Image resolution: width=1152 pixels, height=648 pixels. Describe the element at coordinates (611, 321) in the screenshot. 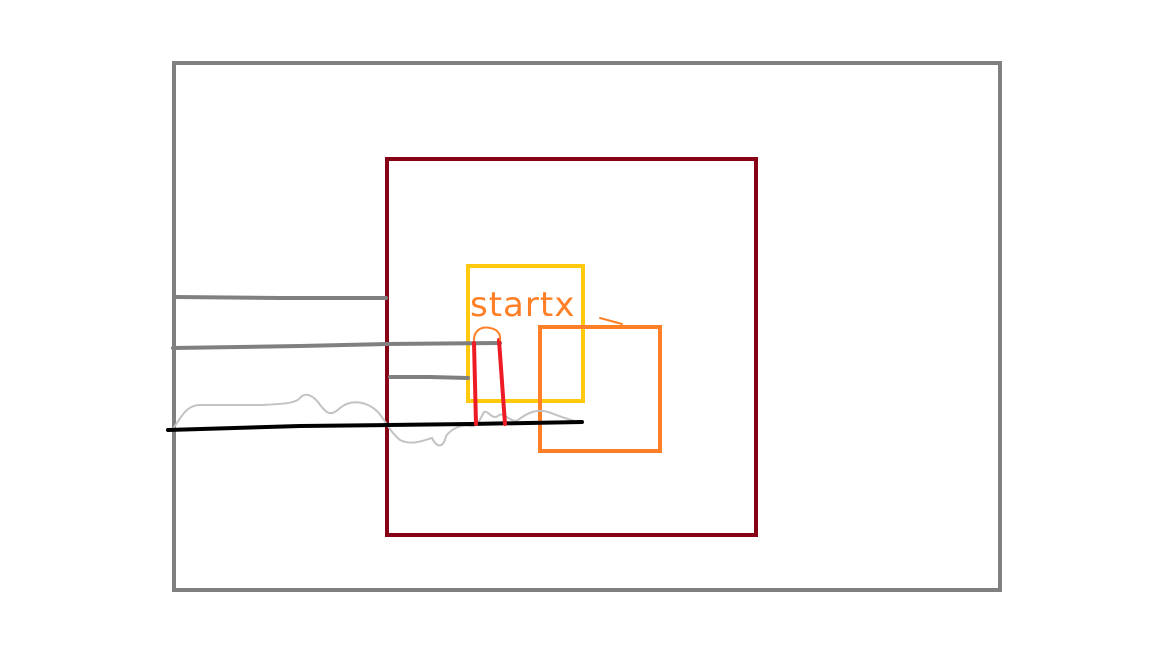

I see `annotation-underline` at that location.